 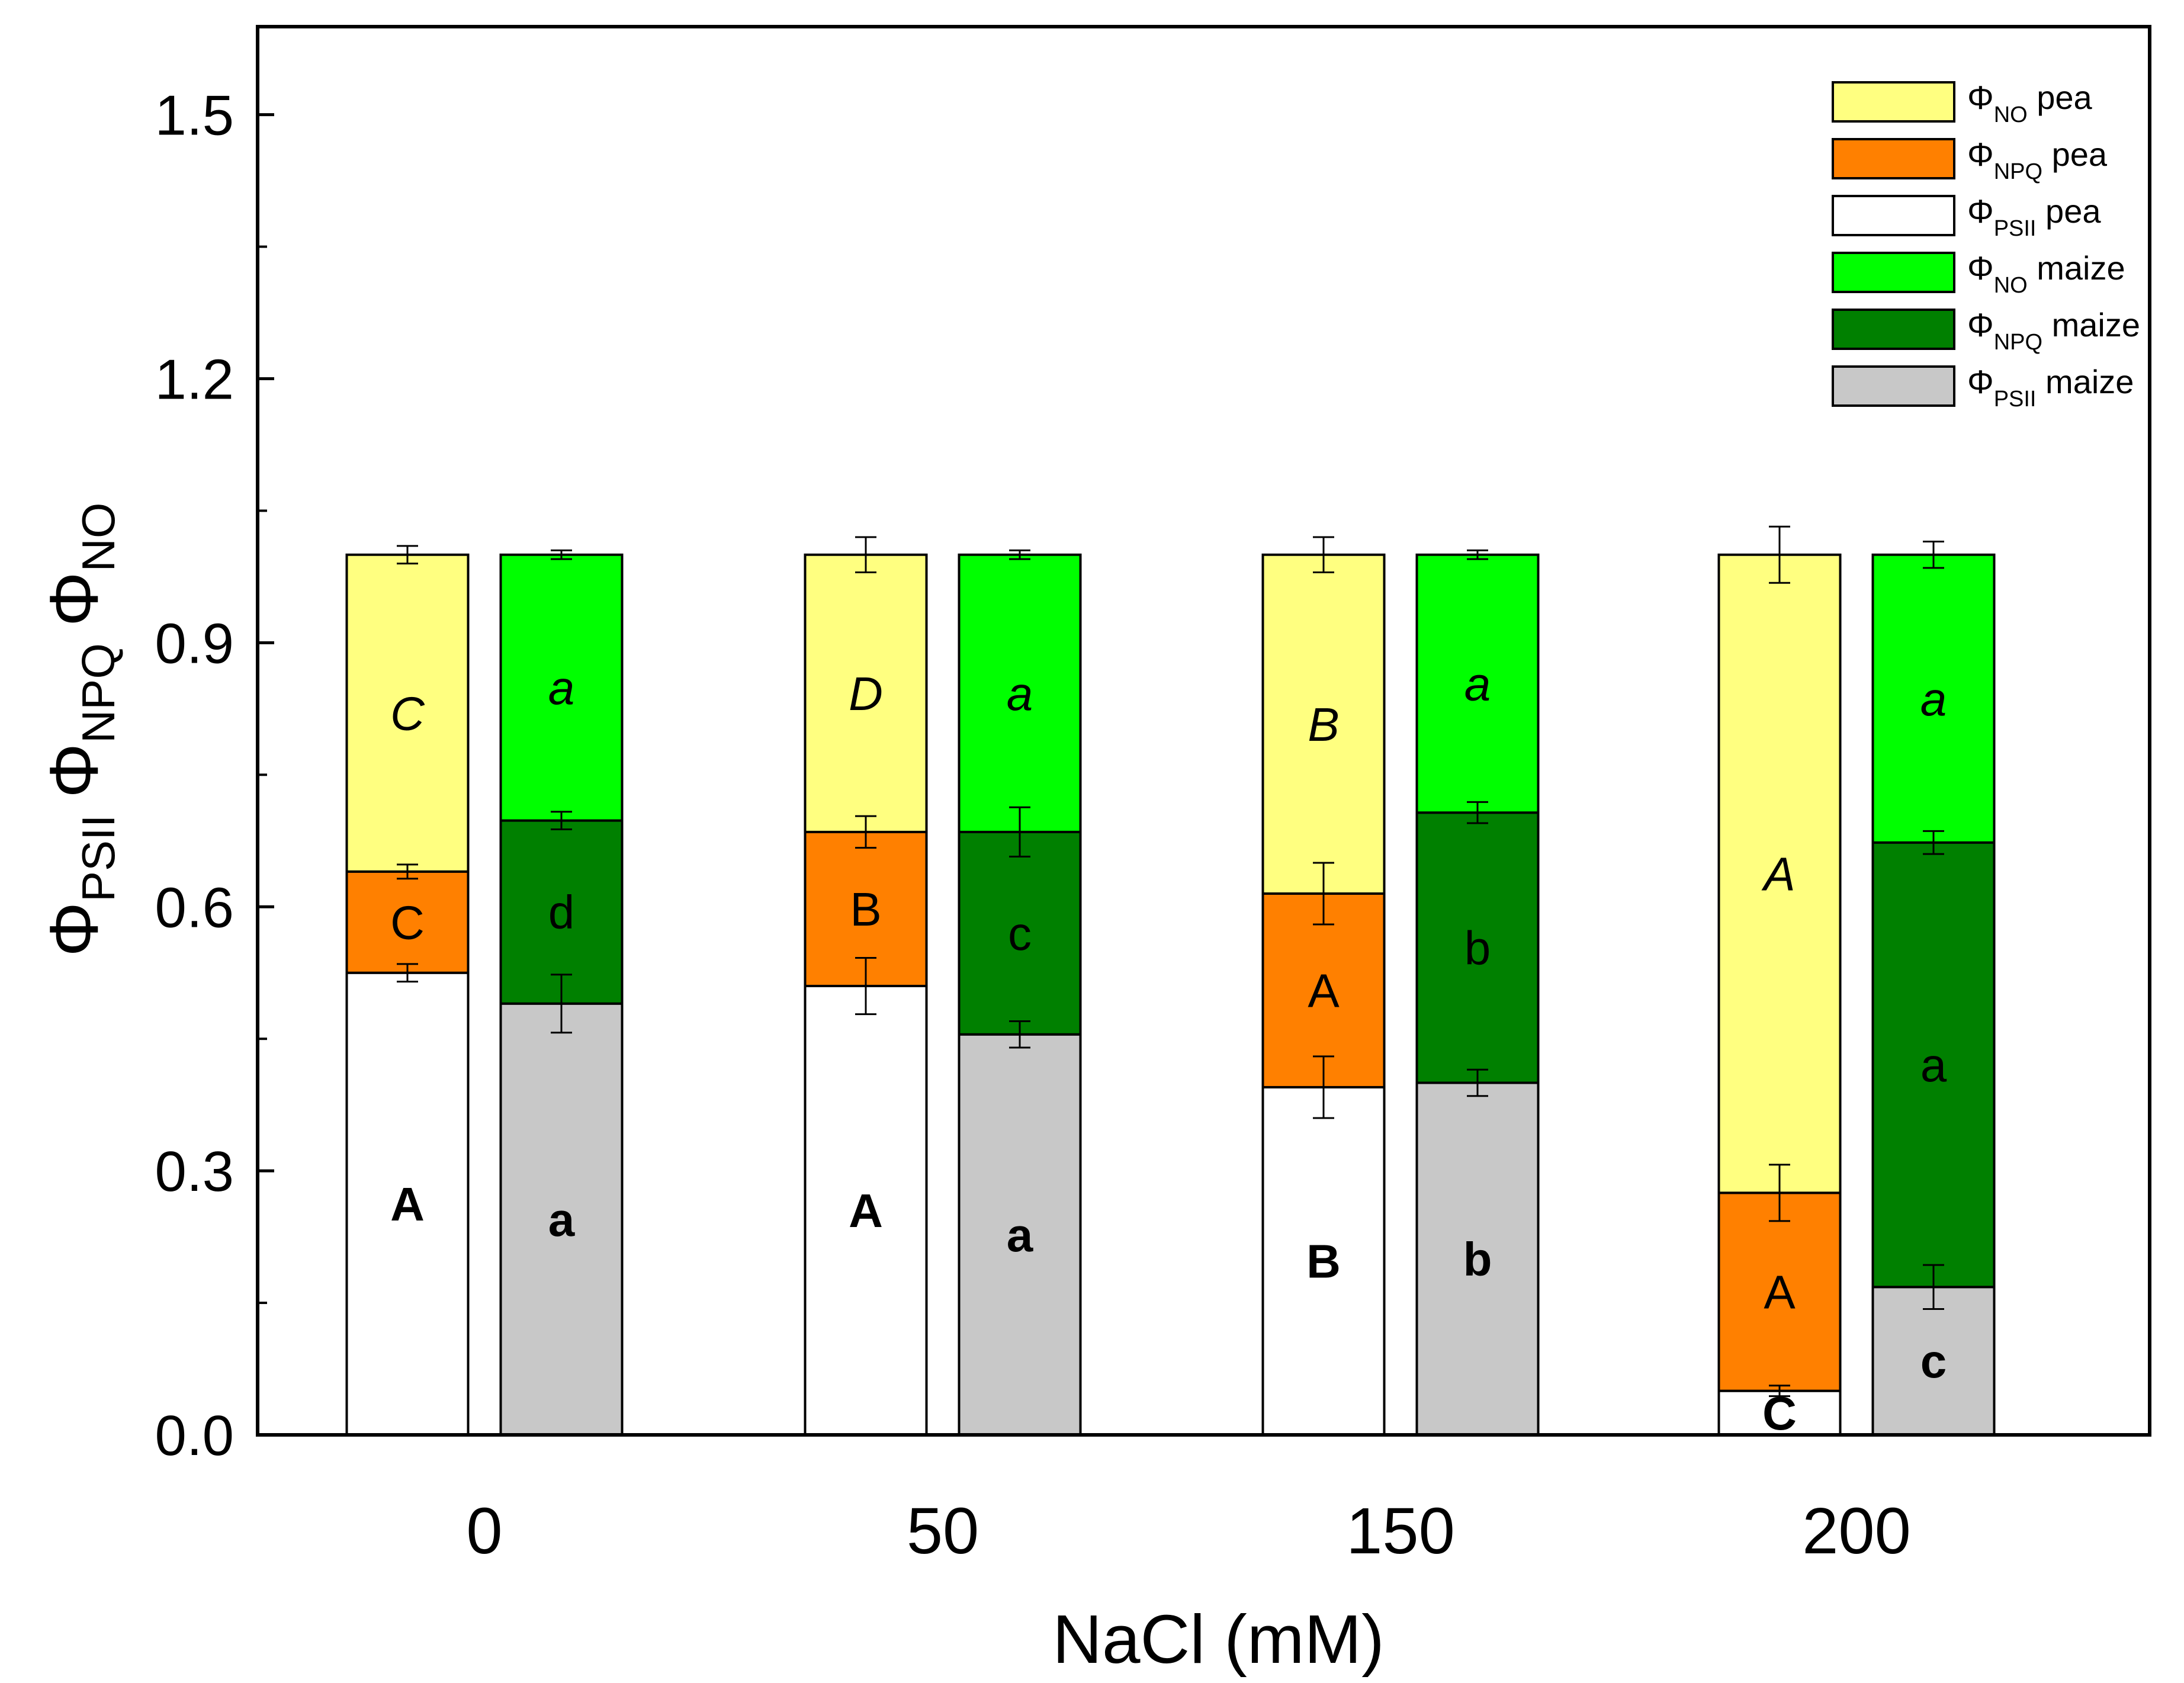 What do you see at coordinates (194, 1171) in the screenshot?
I see `y-tick-label: 0.3` at bounding box center [194, 1171].